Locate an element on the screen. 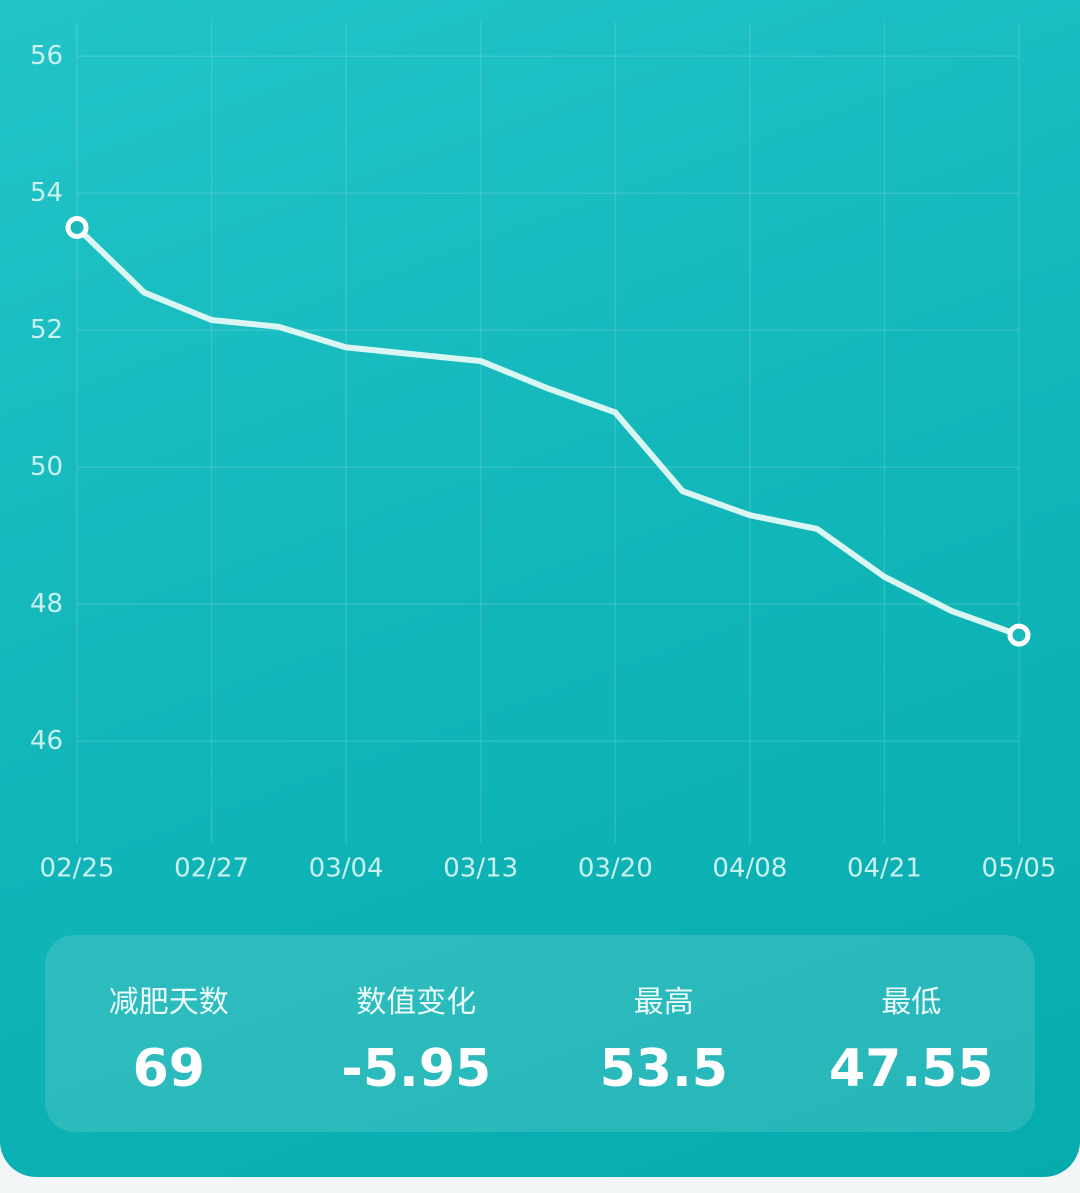 The height and width of the screenshot is (1193, 1080). stat: 数值变化 -5.95 is located at coordinates (417, 1033).